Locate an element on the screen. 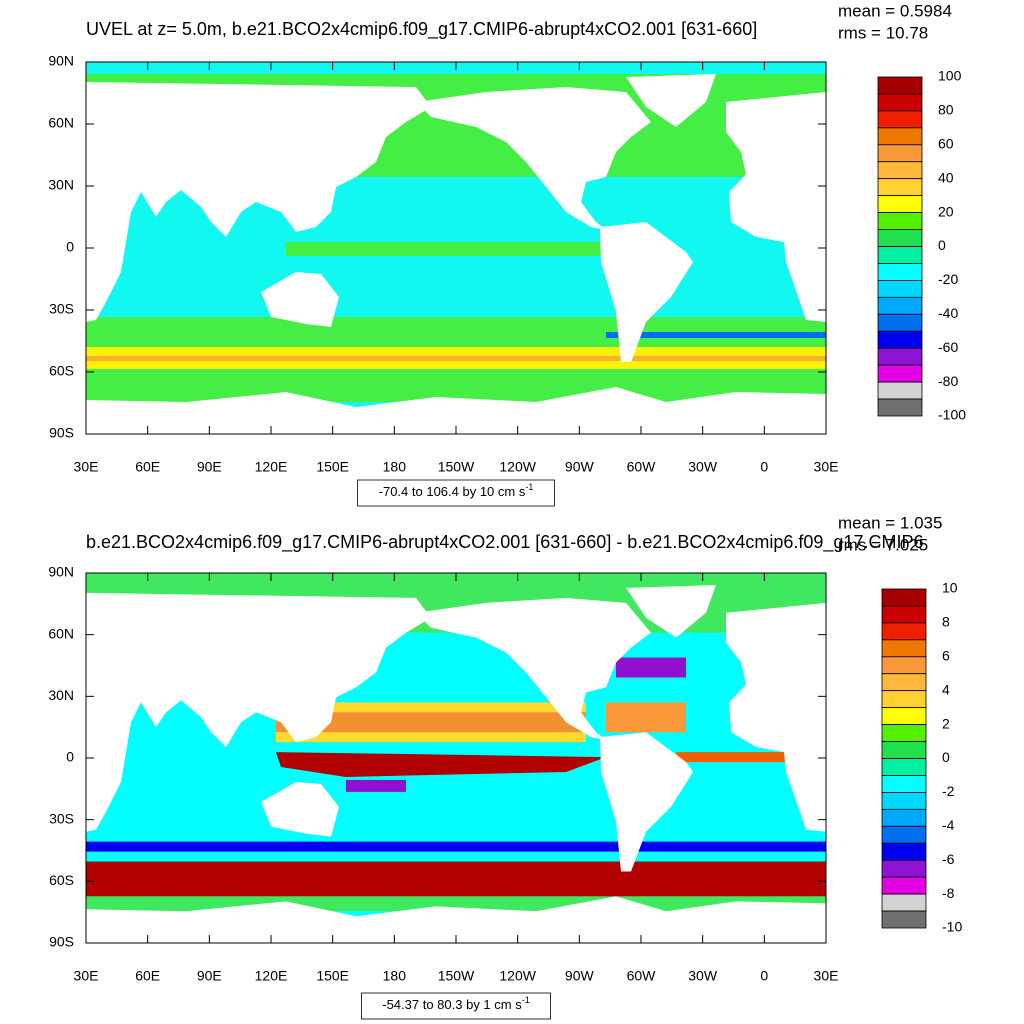 This screenshot has width=1024, height=1024. colorbar-label: -2 is located at coordinates (948, 791).